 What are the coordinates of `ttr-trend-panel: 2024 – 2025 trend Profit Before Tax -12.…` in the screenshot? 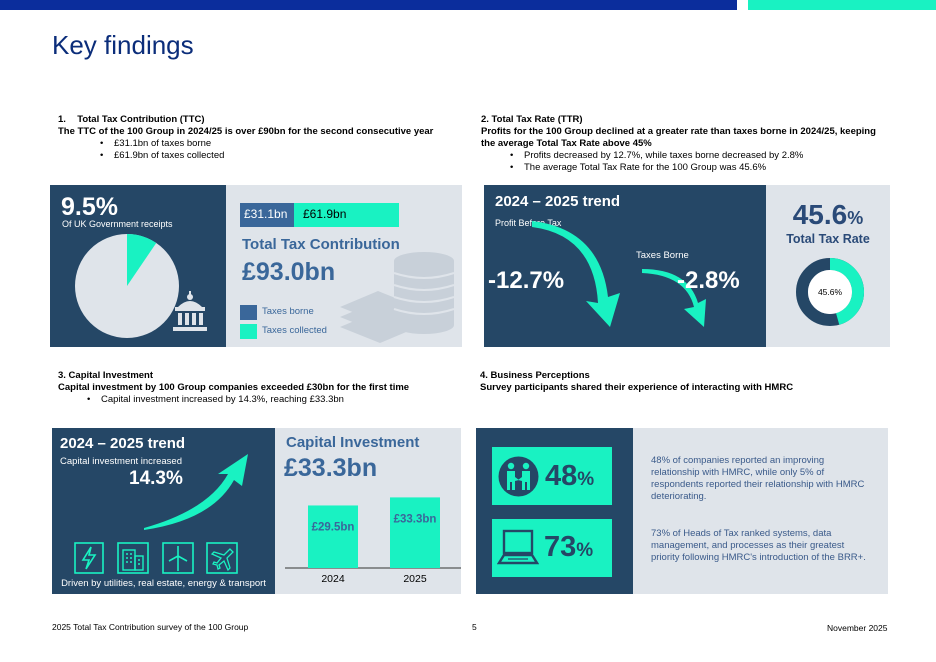 It's located at (625, 266).